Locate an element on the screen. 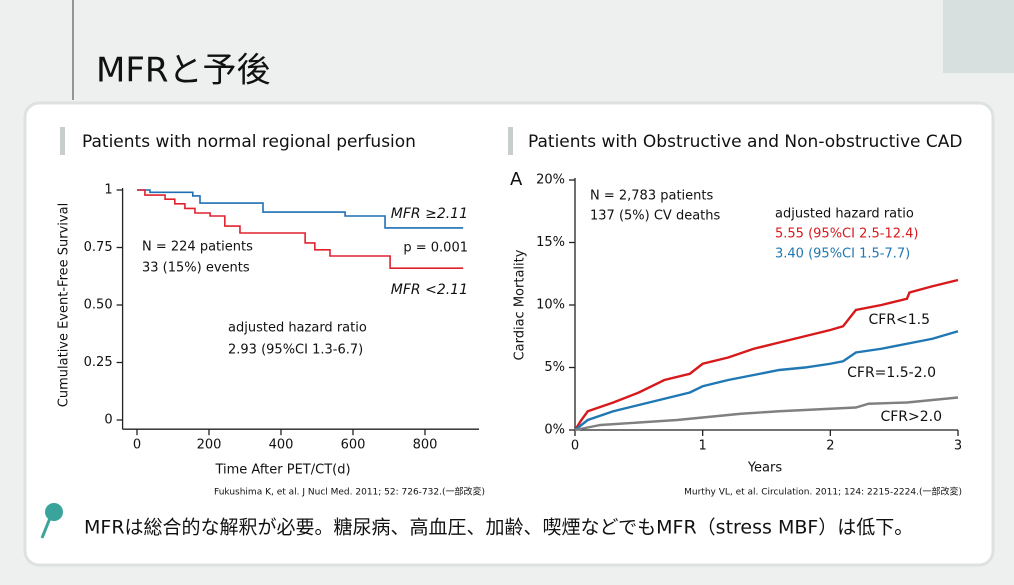 Image resolution: width=1014 pixels, height=585 pixels. annotation: 3.40 (95%CI 1.5-7.7) is located at coordinates (842, 254).